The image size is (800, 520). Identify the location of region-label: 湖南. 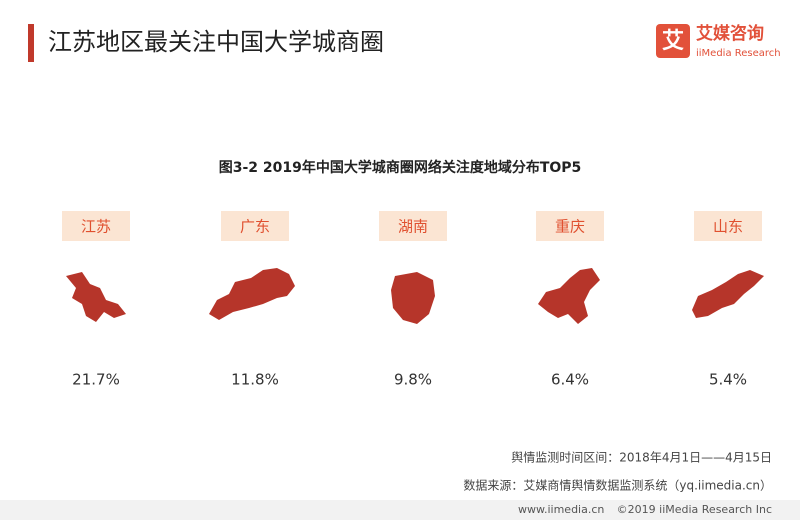
(413, 227).